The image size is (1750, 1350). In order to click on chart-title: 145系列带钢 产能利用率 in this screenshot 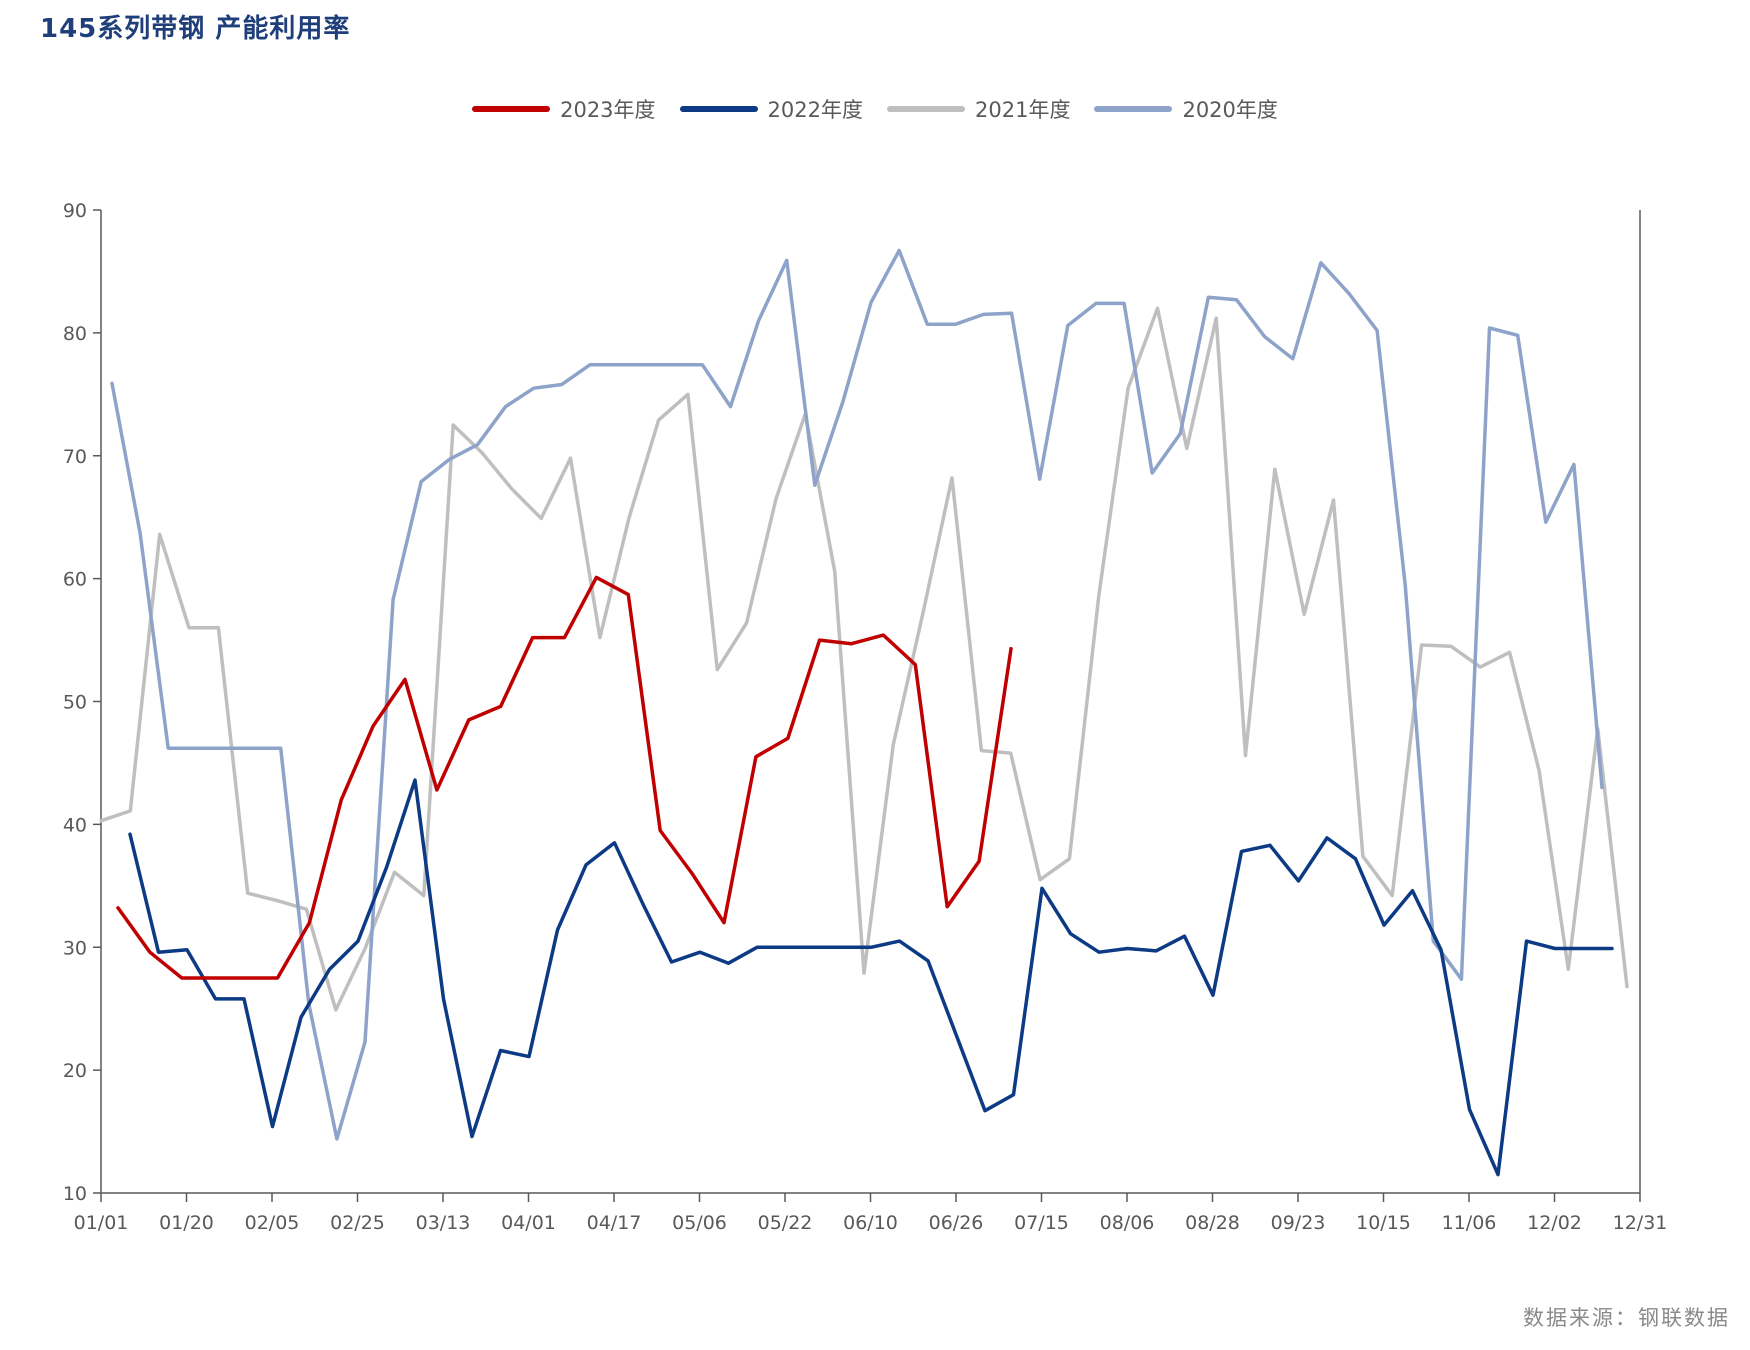, I will do `click(195, 29)`.